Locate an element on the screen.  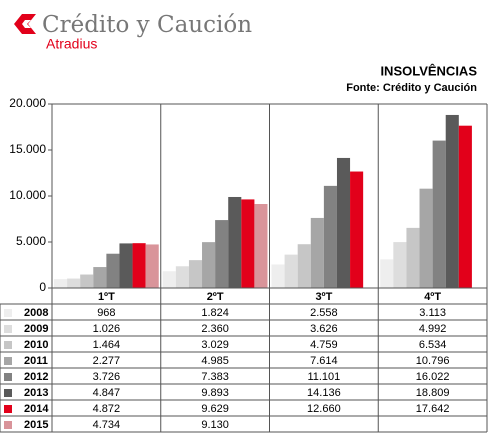
table-value: 4.992 is located at coordinates (433, 329).